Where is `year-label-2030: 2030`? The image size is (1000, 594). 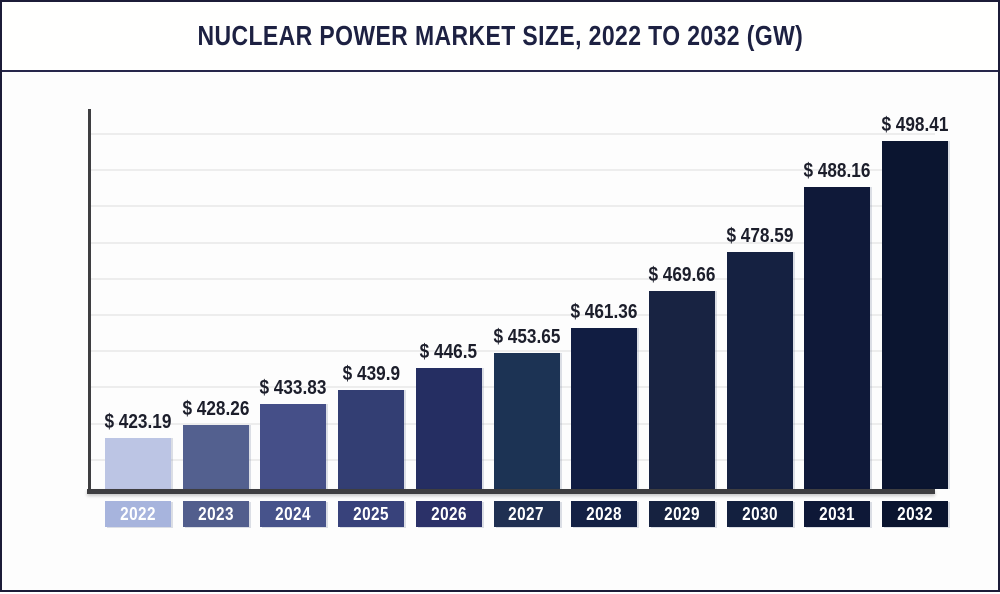
year-label-2030: 2030 is located at coordinates (759, 514).